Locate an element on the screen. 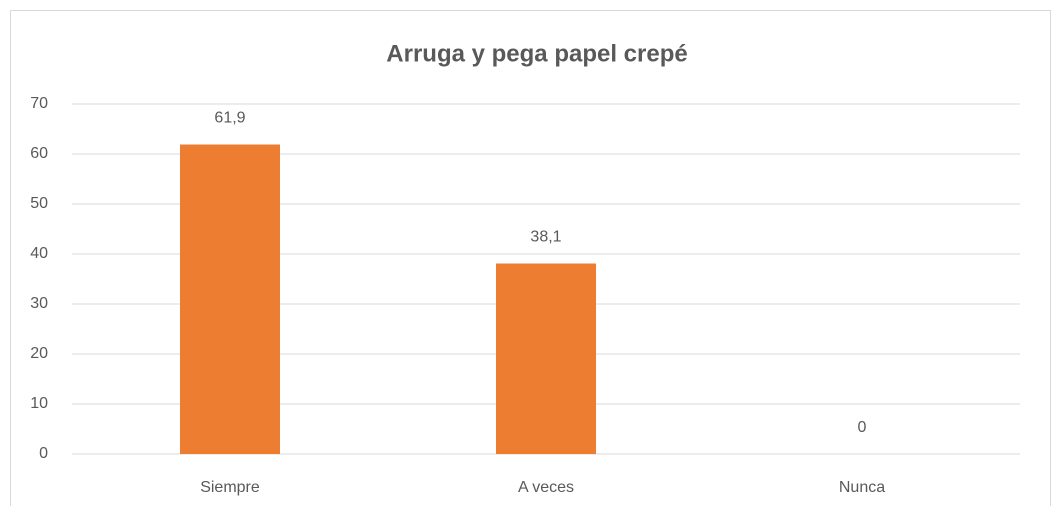 The width and height of the screenshot is (1052, 506). y-tick-label: 40 is located at coordinates (39, 253).